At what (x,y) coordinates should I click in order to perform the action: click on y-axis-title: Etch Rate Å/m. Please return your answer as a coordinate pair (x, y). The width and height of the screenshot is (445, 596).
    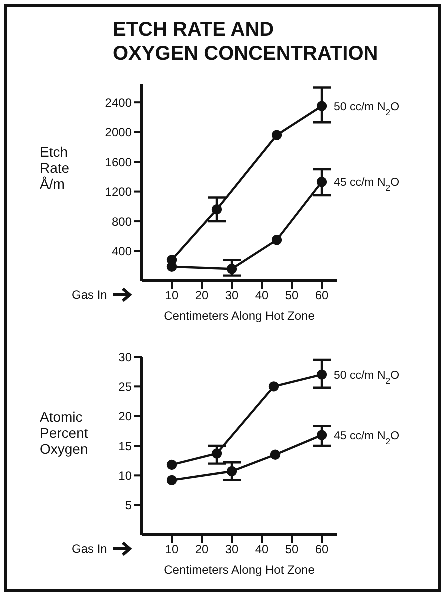
    Looking at the image, I should click on (55, 168).